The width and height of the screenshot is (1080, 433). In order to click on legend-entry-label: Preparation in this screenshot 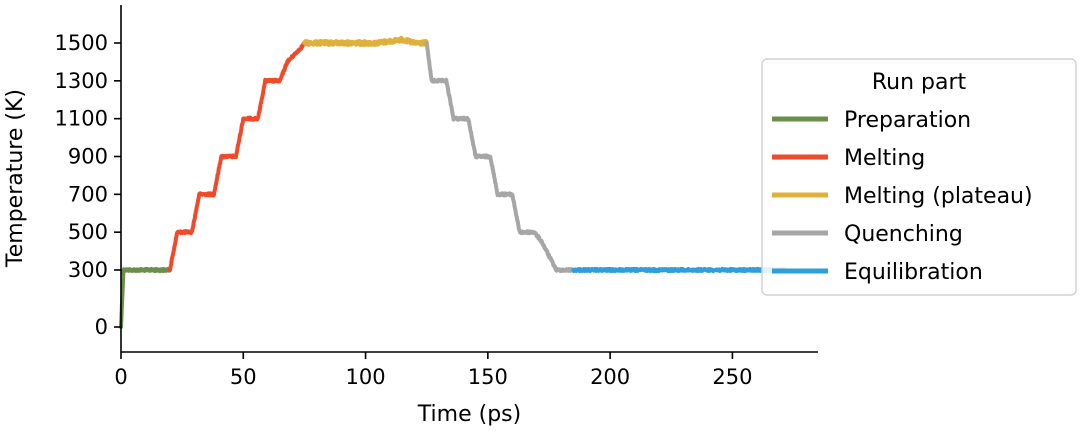, I will do `click(907, 120)`.